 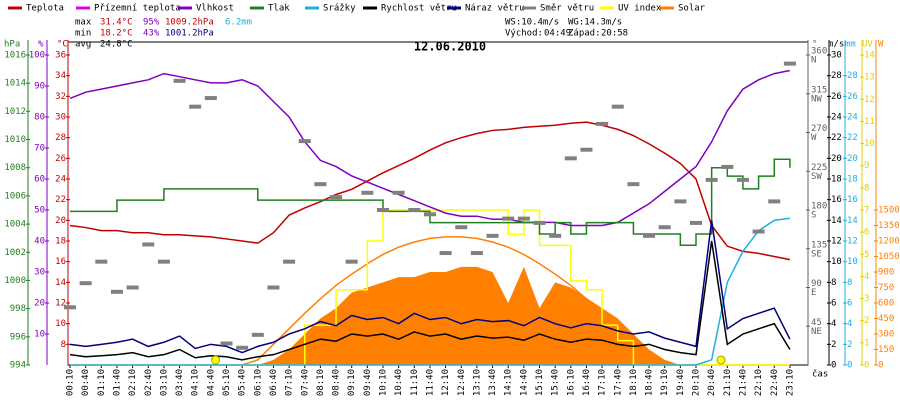 What do you see at coordinates (15, 56) in the screenshot?
I see `y-tick-label: 1016` at bounding box center [15, 56].